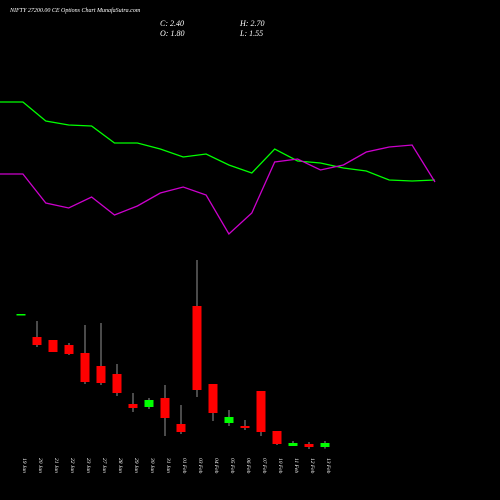  Describe the element at coordinates (152, 465) in the screenshot. I see `x-tick-label: 30 Jan` at that location.